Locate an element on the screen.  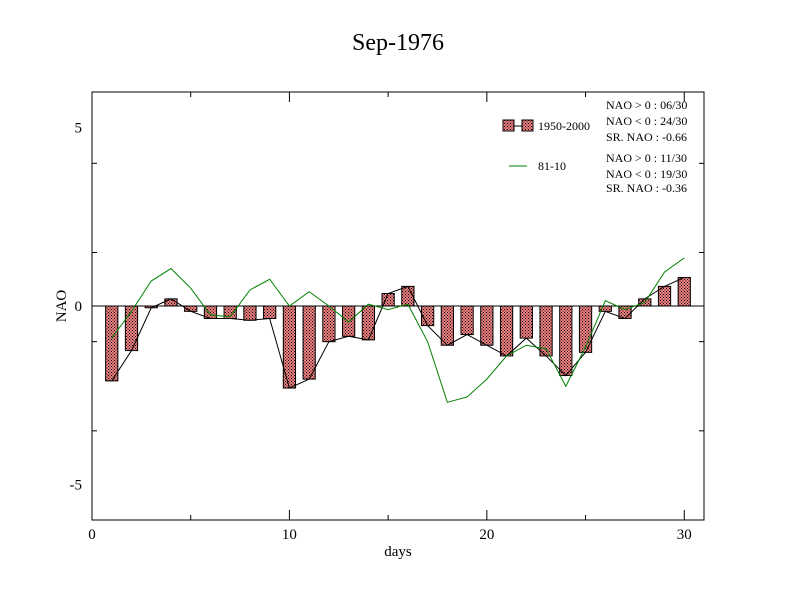
bar-series-1950-2000 is located at coordinates (398, 332).